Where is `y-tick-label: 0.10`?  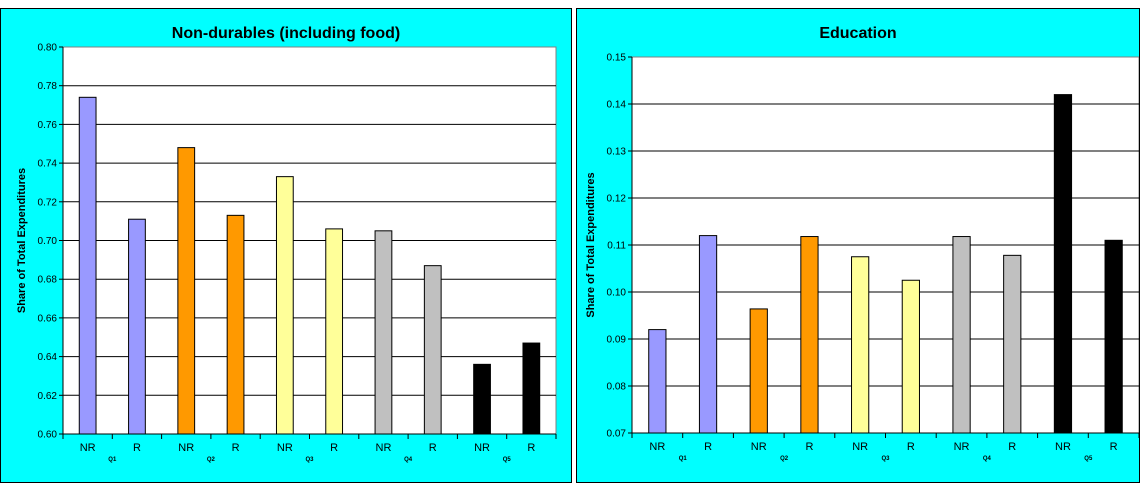 y-tick-label: 0.10 is located at coordinates (617, 293).